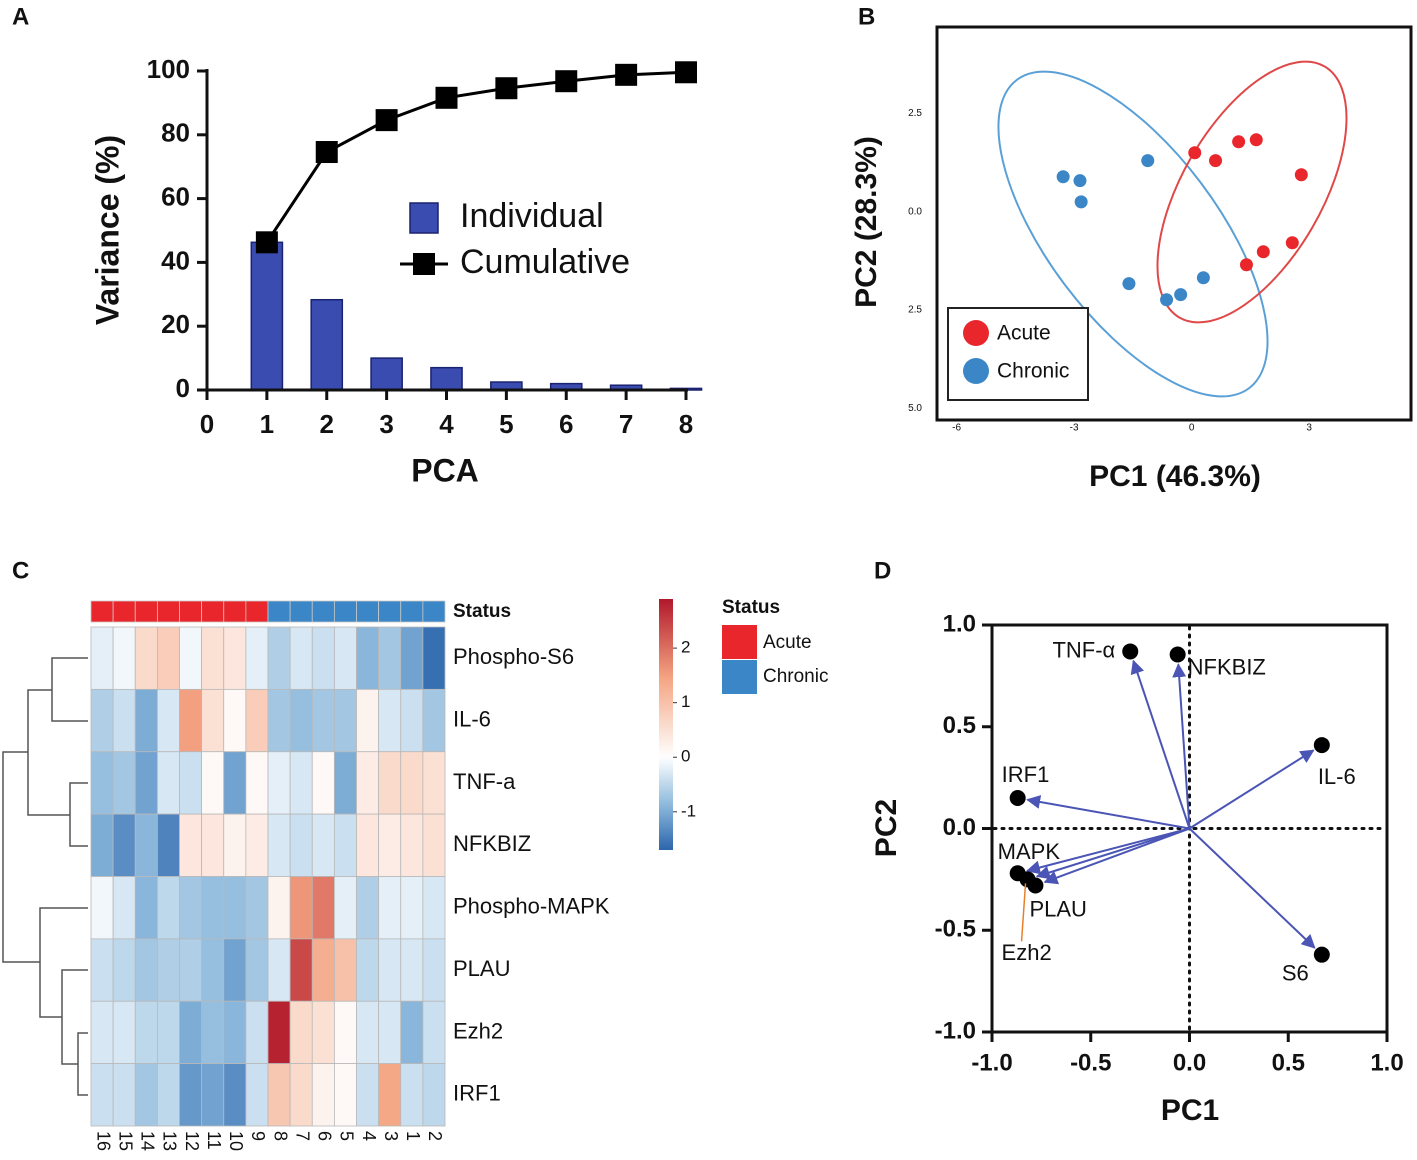  What do you see at coordinates (915, 408) in the screenshot?
I see `y-tick-label: 5.0` at bounding box center [915, 408].